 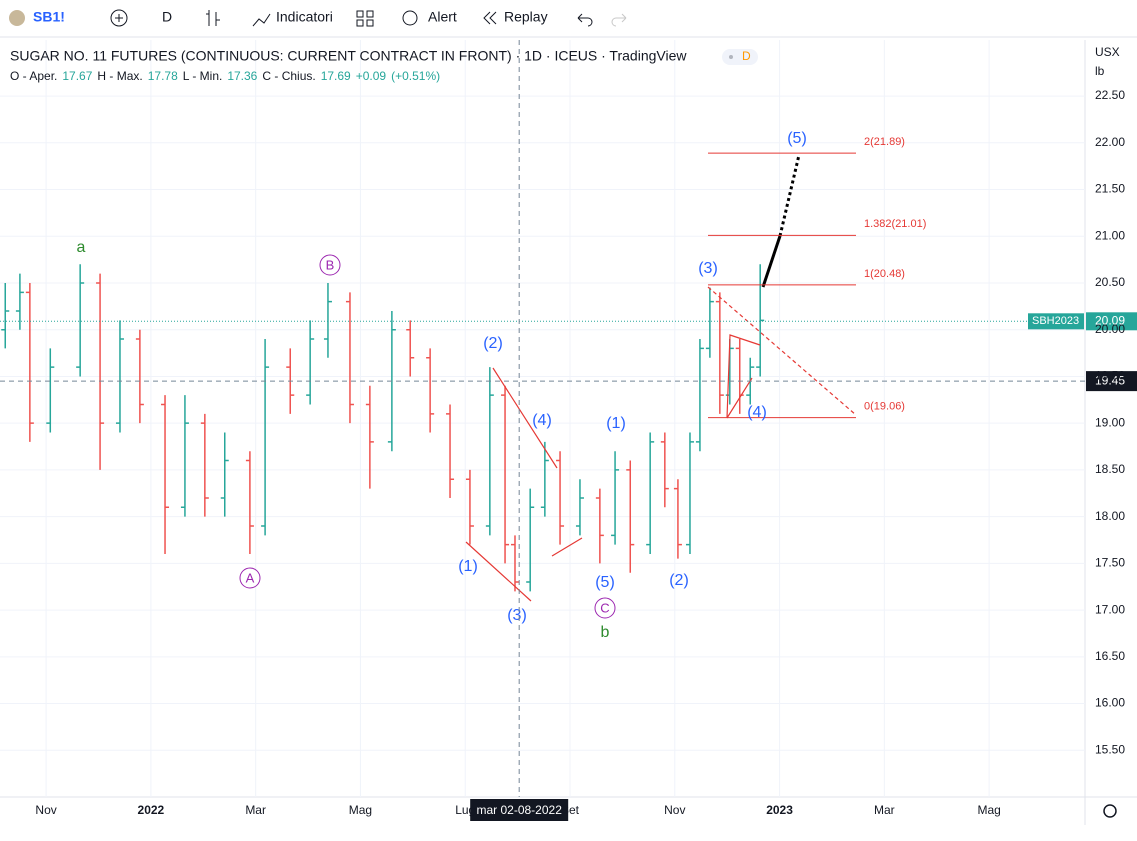 What do you see at coordinates (1110, 142) in the screenshot?
I see `y-tick-label: 22.00` at bounding box center [1110, 142].